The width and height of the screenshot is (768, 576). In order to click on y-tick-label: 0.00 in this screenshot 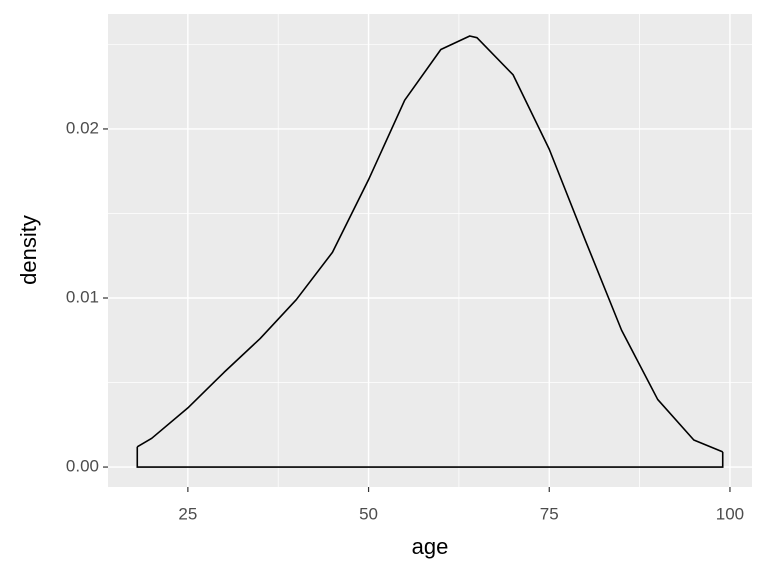, I will do `click(82, 466)`.